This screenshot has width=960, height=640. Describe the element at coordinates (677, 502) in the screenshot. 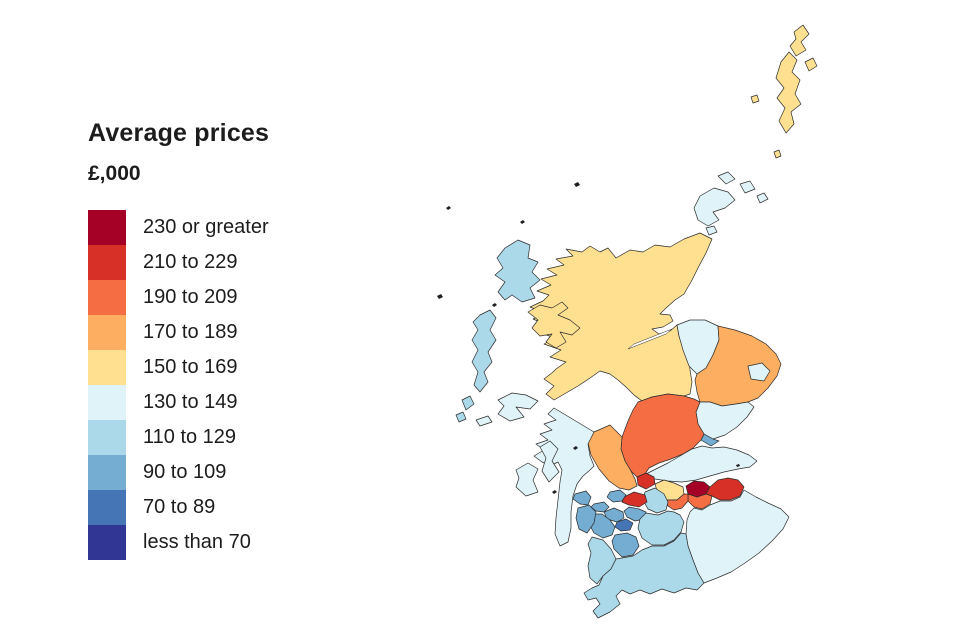

I see `region-west-lothian` at that location.